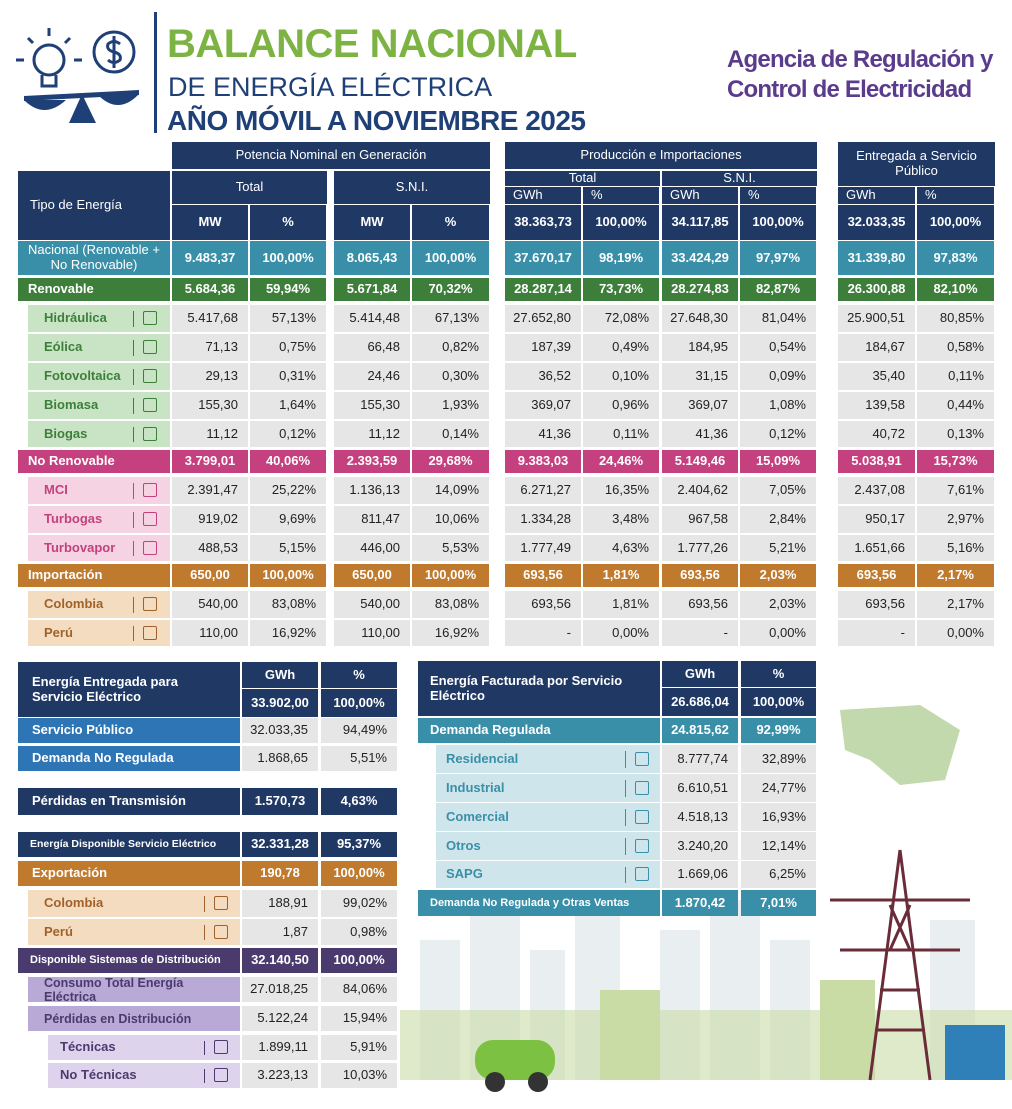  Describe the element at coordinates (99, 604) in the screenshot. I see `row-label: Colombia` at that location.